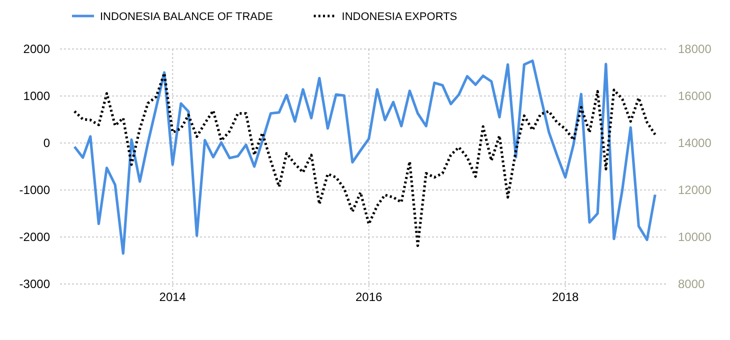  What do you see at coordinates (34, 237) in the screenshot?
I see `y-tick-label: -2000` at bounding box center [34, 237].